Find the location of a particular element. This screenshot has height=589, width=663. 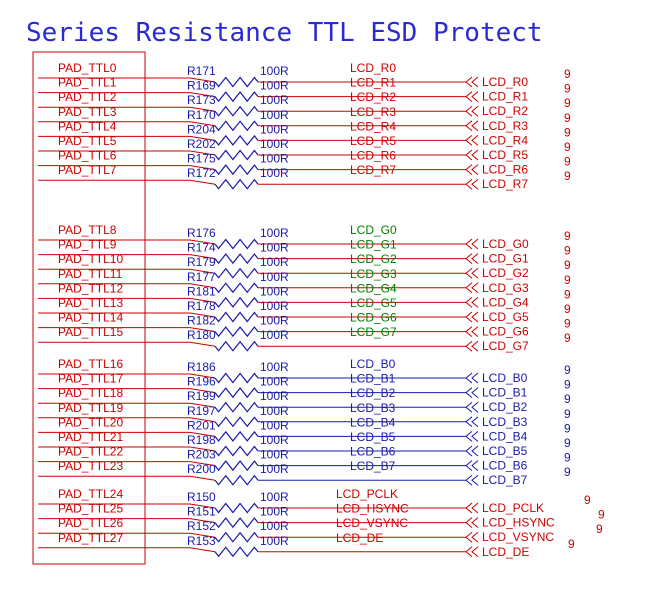

pad-label: PAD_TTL22 is located at coordinates (90, 452).